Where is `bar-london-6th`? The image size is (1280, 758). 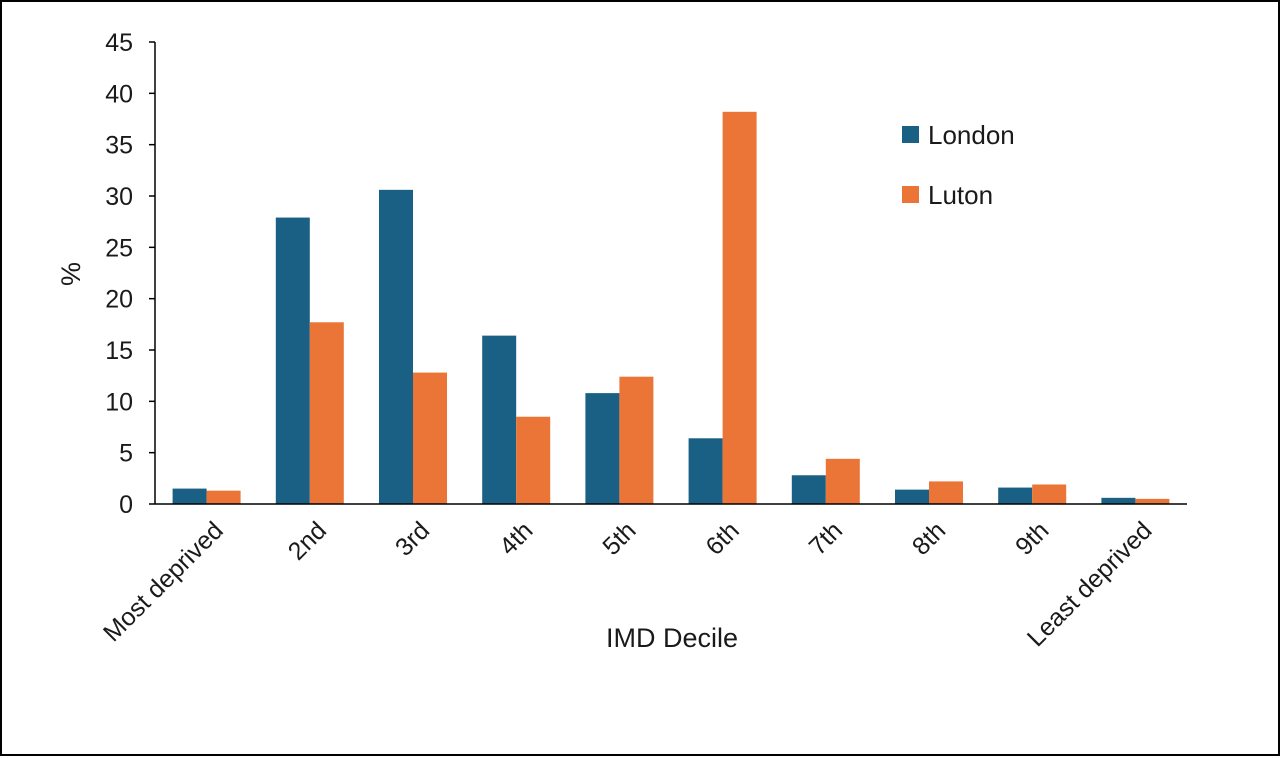
bar-london-6th is located at coordinates (705, 471).